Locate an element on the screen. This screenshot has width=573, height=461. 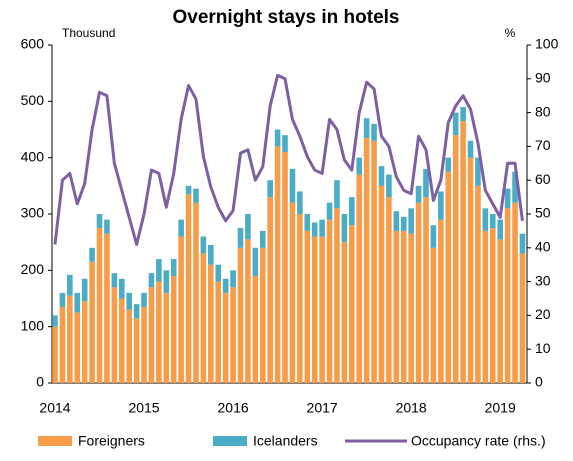
y-tick-label: 300 is located at coordinates (33, 213).